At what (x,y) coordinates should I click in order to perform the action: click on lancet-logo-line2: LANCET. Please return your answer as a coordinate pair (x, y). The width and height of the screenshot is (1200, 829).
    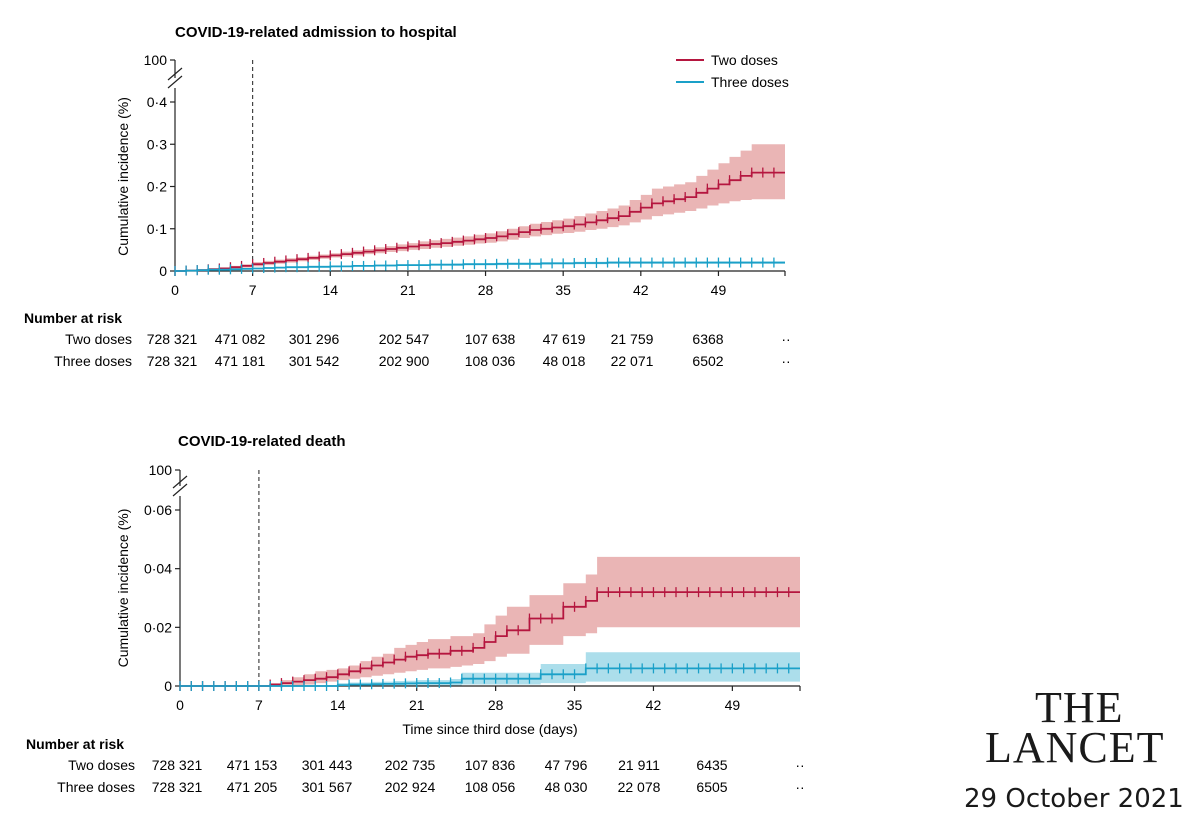
    Looking at the image, I should click on (1075, 747).